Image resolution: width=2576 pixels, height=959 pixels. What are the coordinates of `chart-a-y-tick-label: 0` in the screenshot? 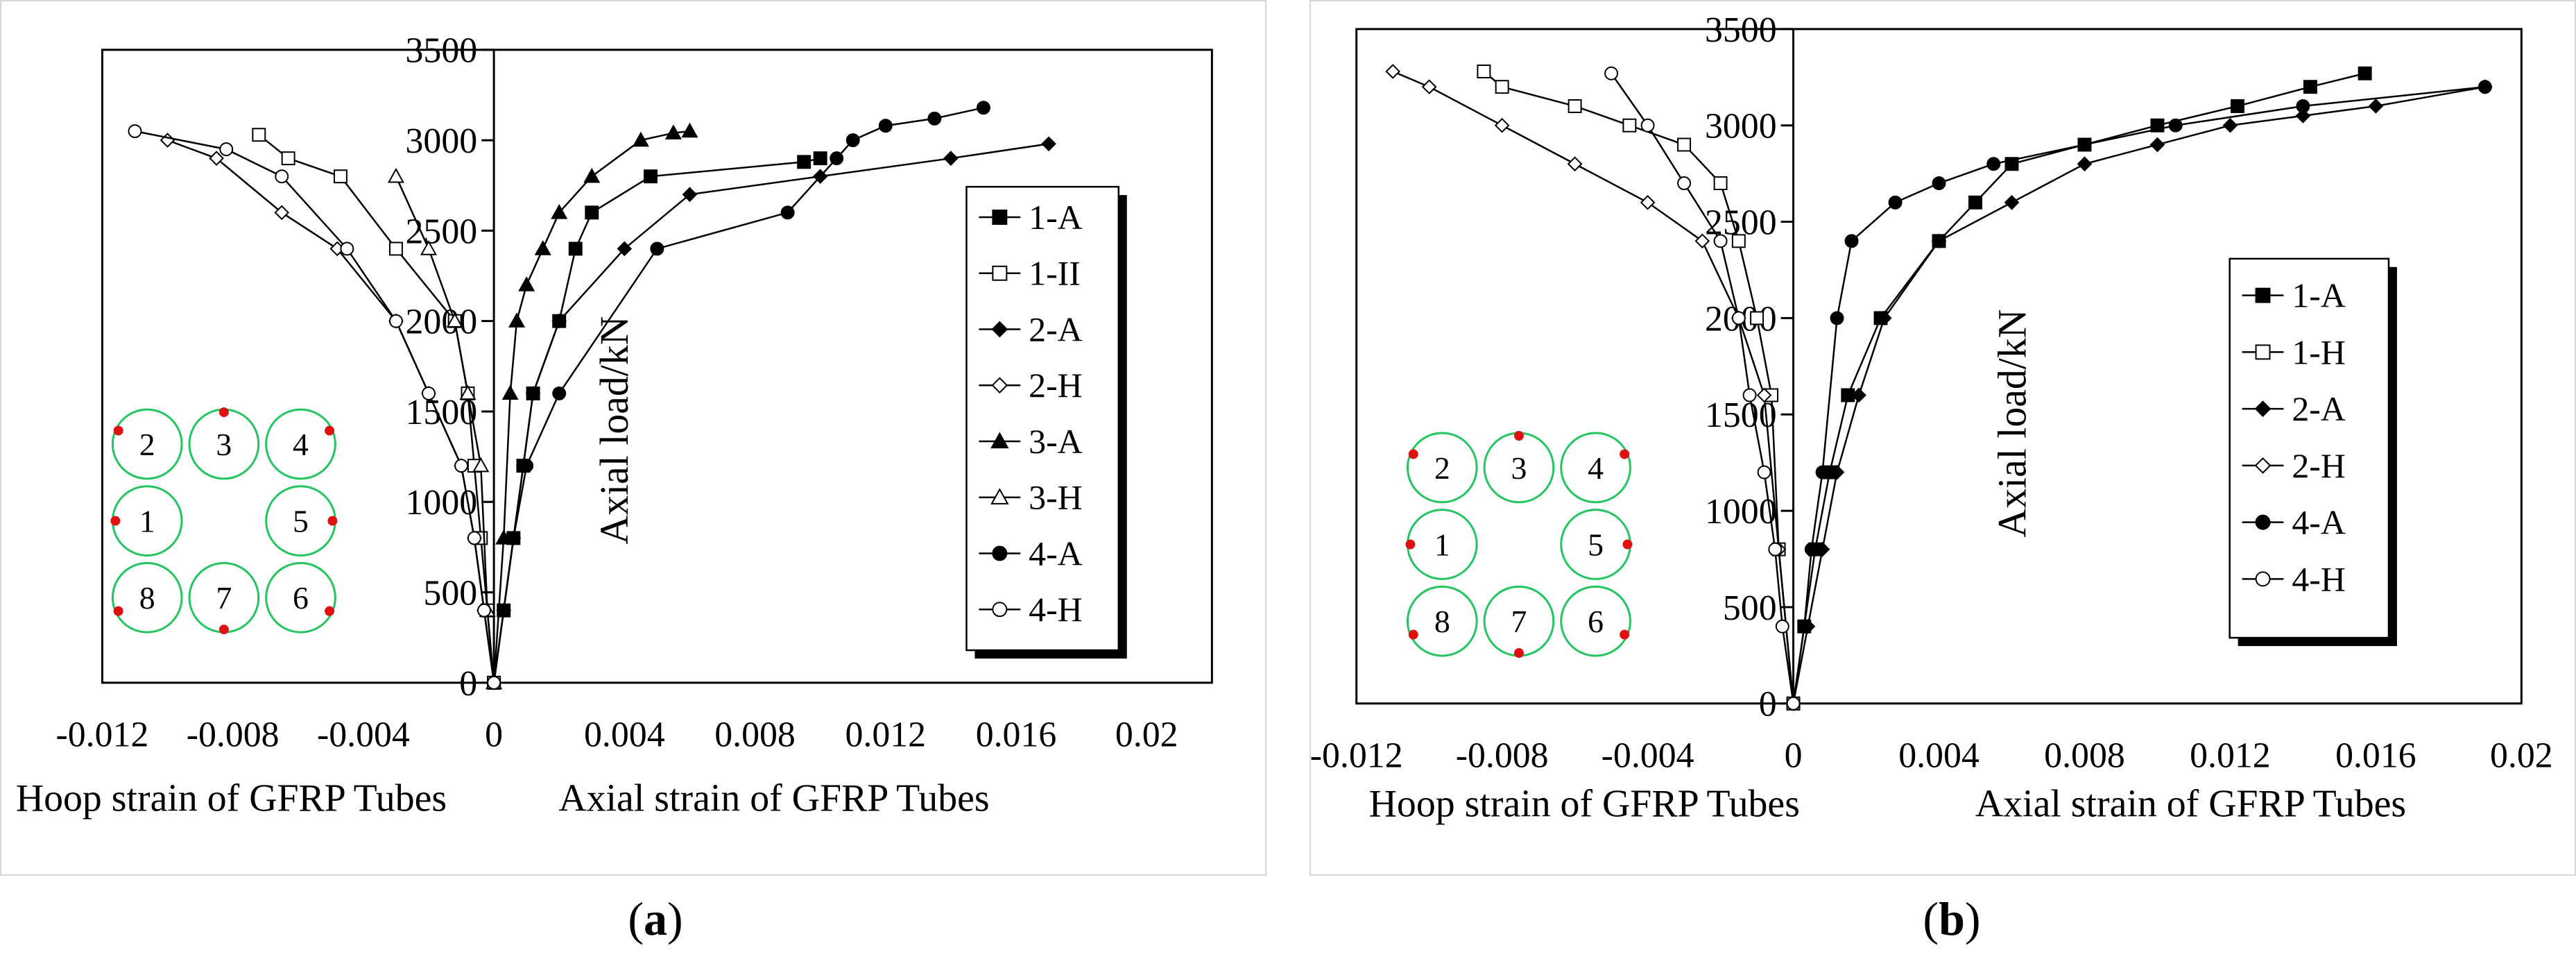 It's located at (468, 684).